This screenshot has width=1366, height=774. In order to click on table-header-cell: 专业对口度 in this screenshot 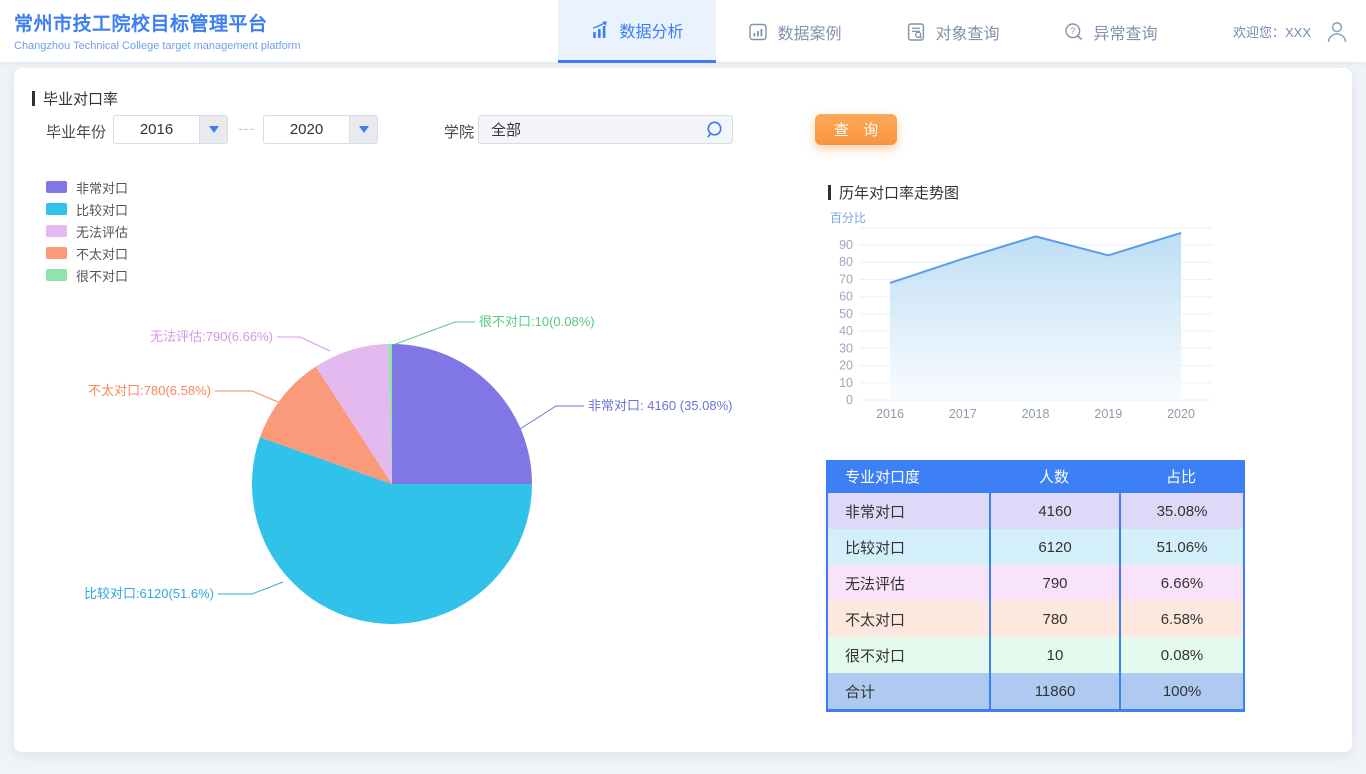, I will do `click(883, 477)`.